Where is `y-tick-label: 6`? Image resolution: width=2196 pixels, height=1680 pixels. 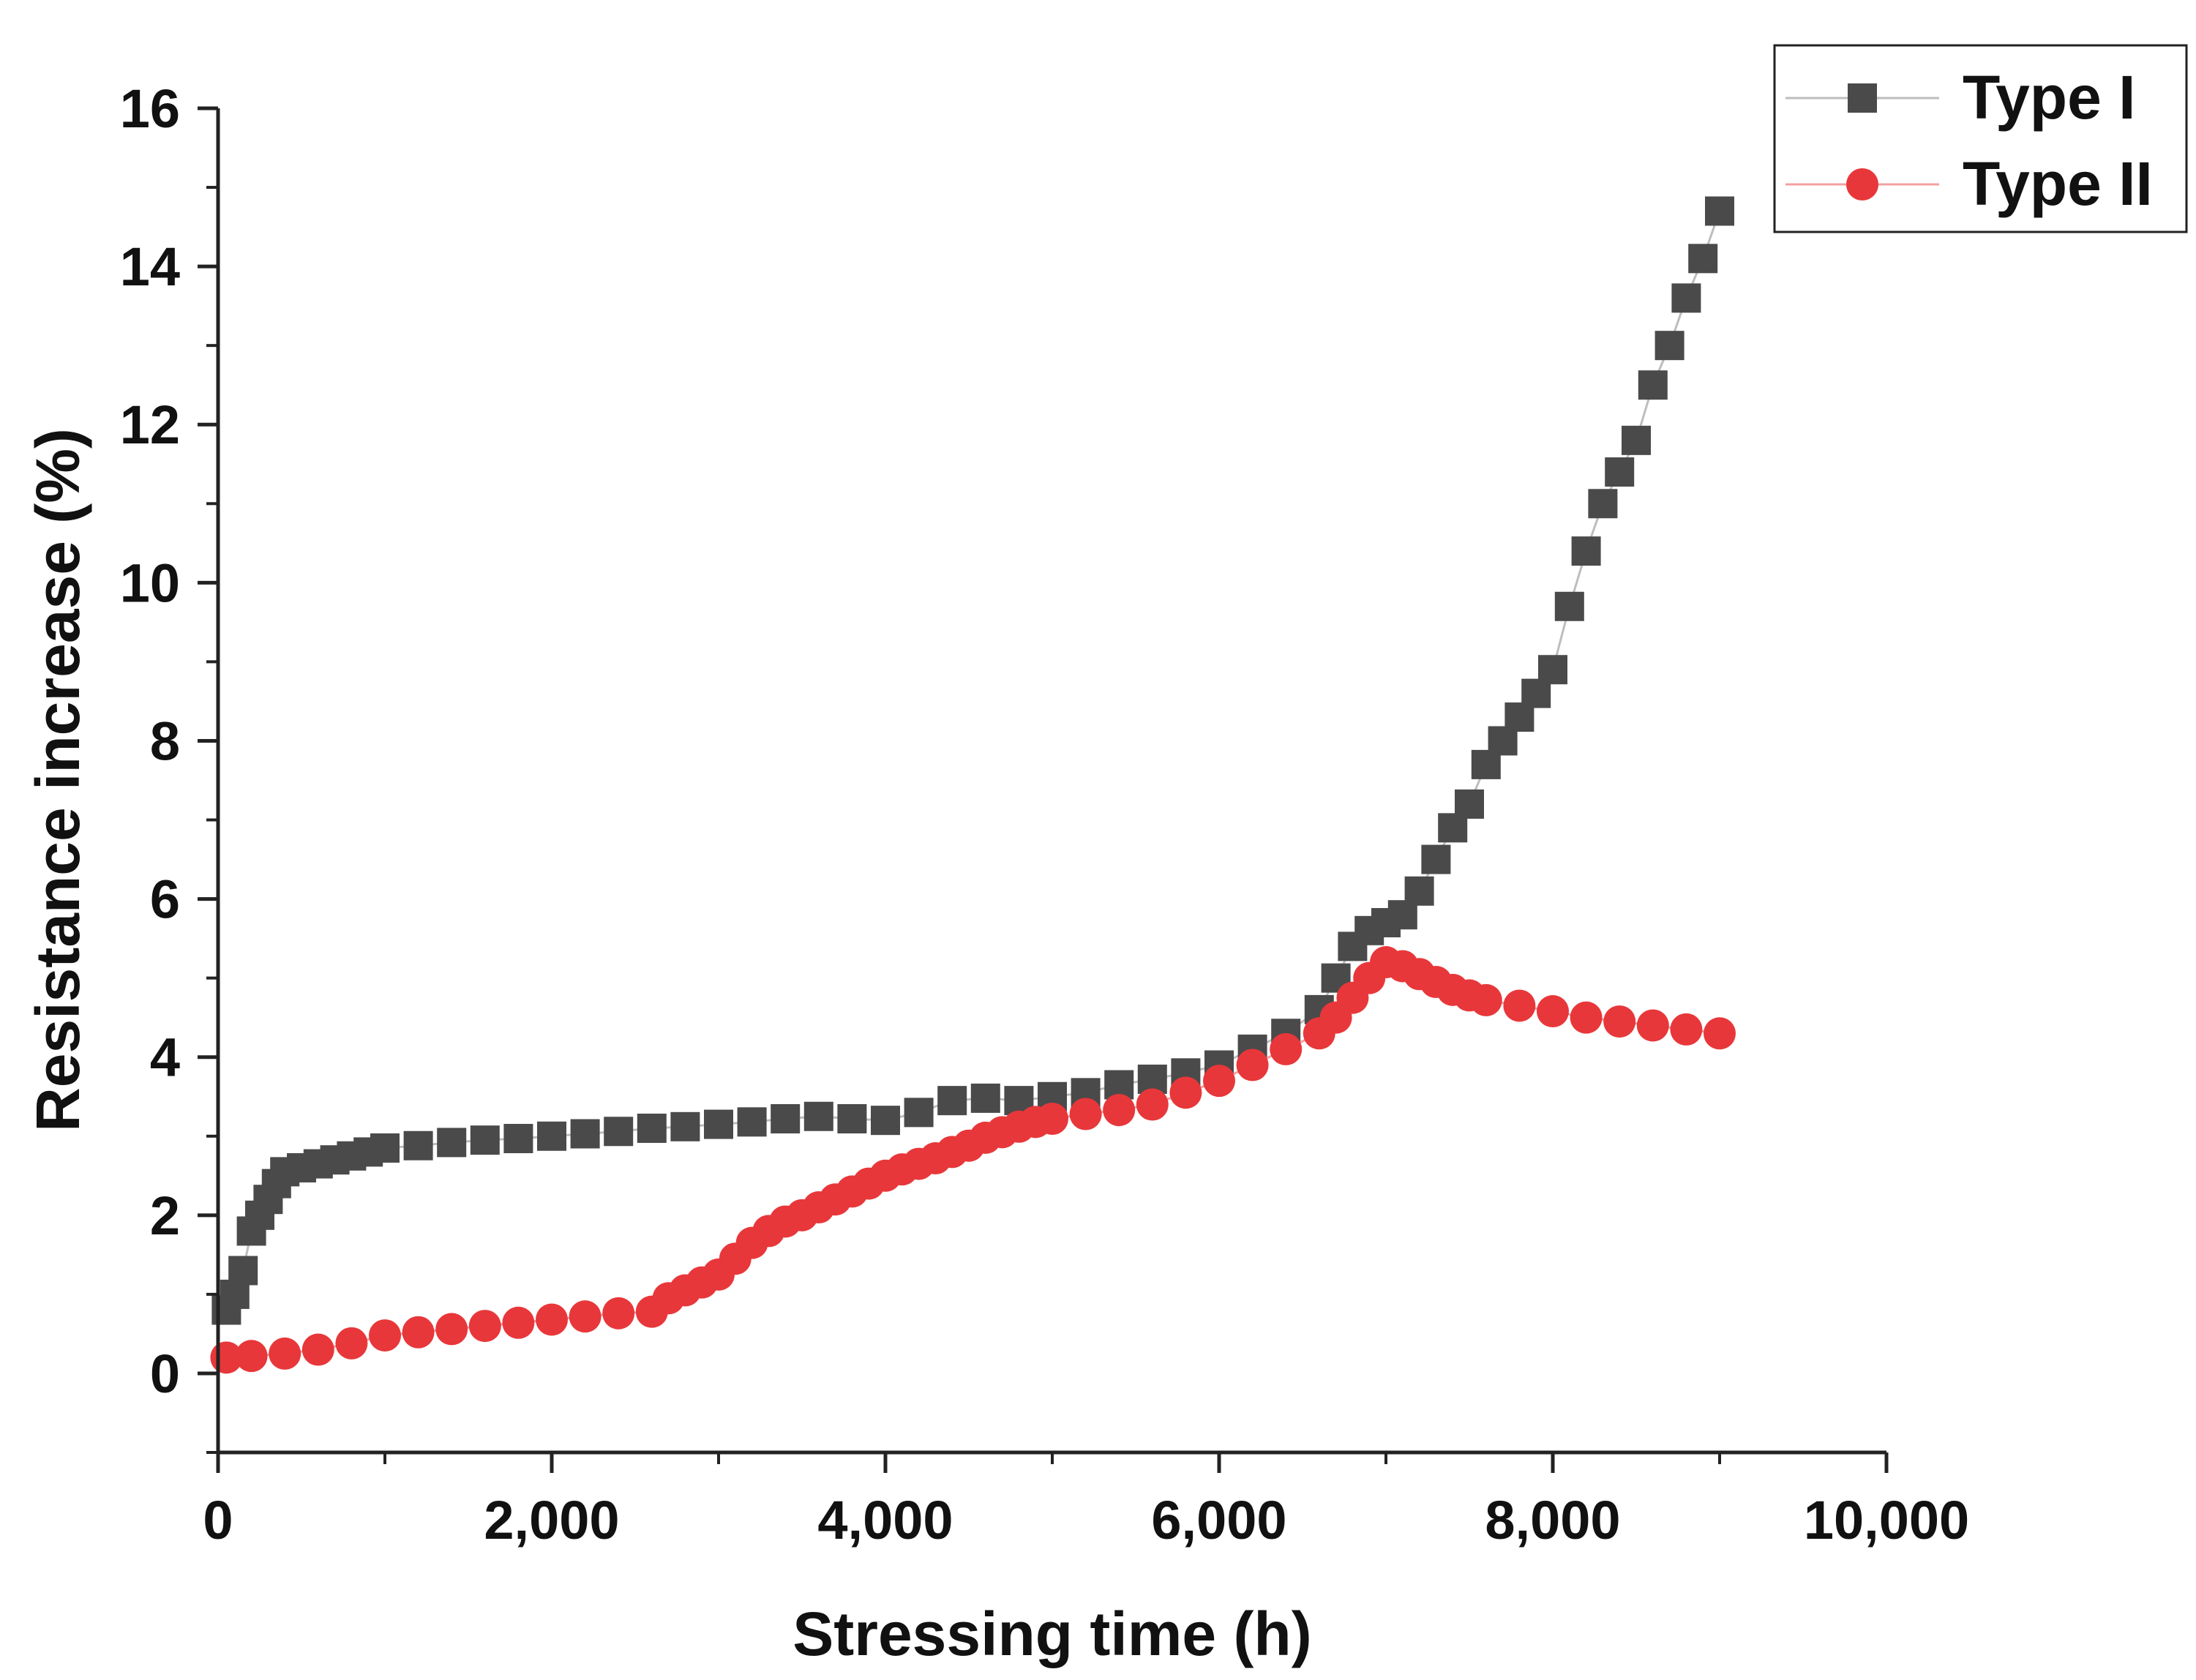 y-tick-label: 6 is located at coordinates (165, 899).